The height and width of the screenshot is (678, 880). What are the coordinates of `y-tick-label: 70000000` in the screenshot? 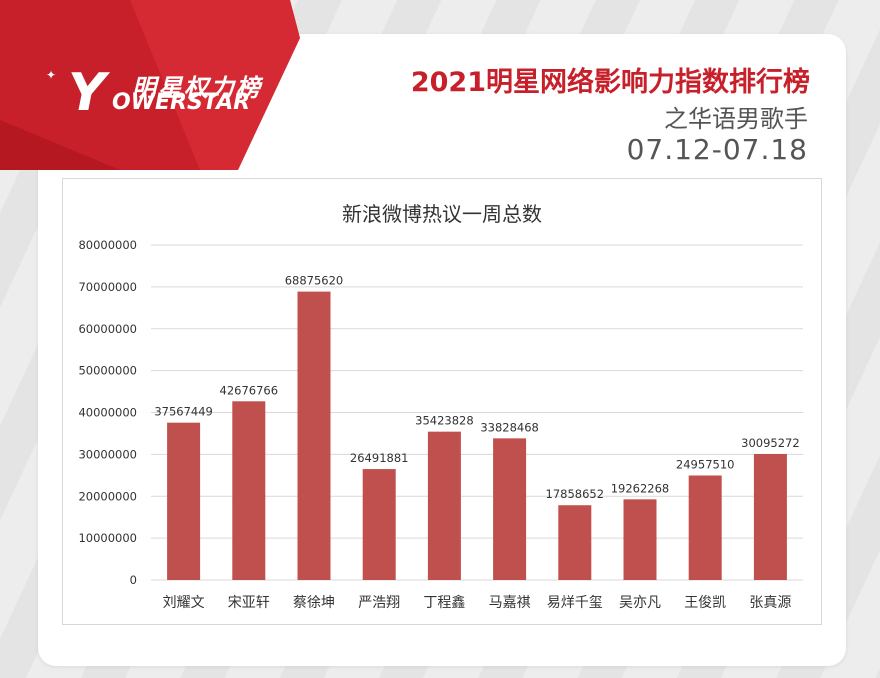 It's located at (107, 287).